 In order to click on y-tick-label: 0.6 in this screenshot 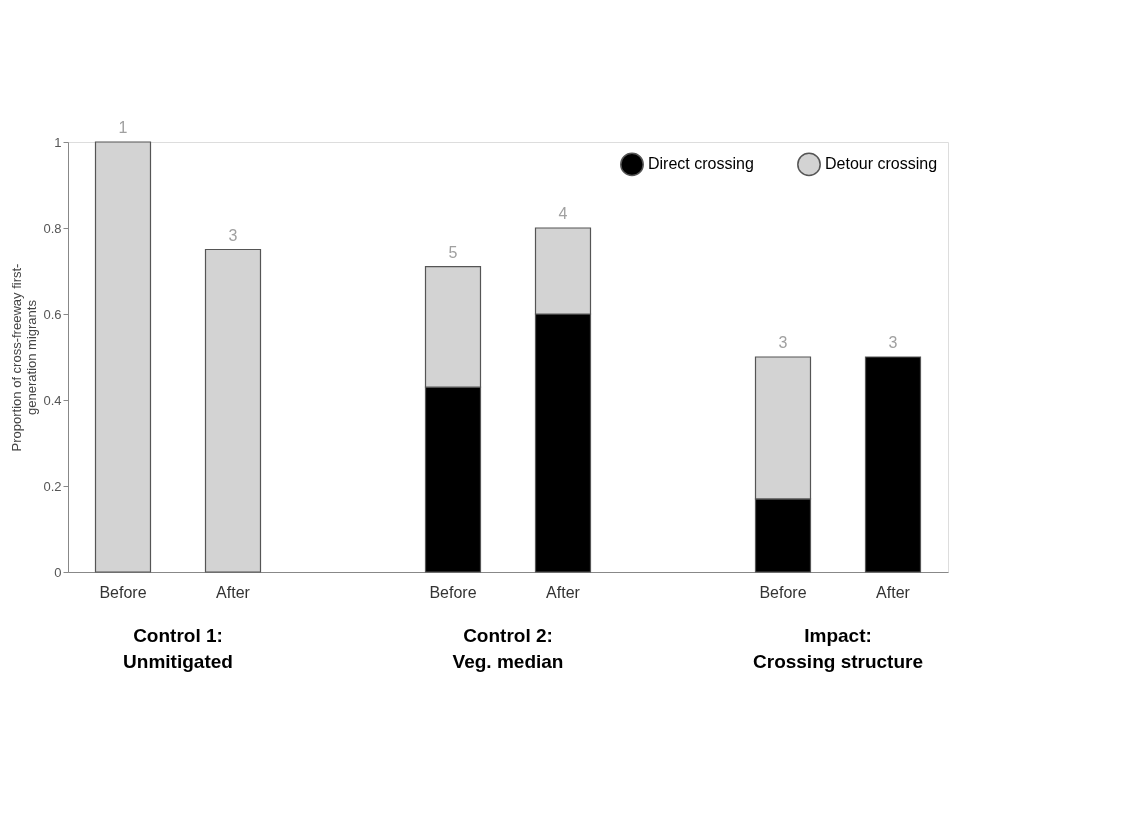, I will do `click(52, 314)`.